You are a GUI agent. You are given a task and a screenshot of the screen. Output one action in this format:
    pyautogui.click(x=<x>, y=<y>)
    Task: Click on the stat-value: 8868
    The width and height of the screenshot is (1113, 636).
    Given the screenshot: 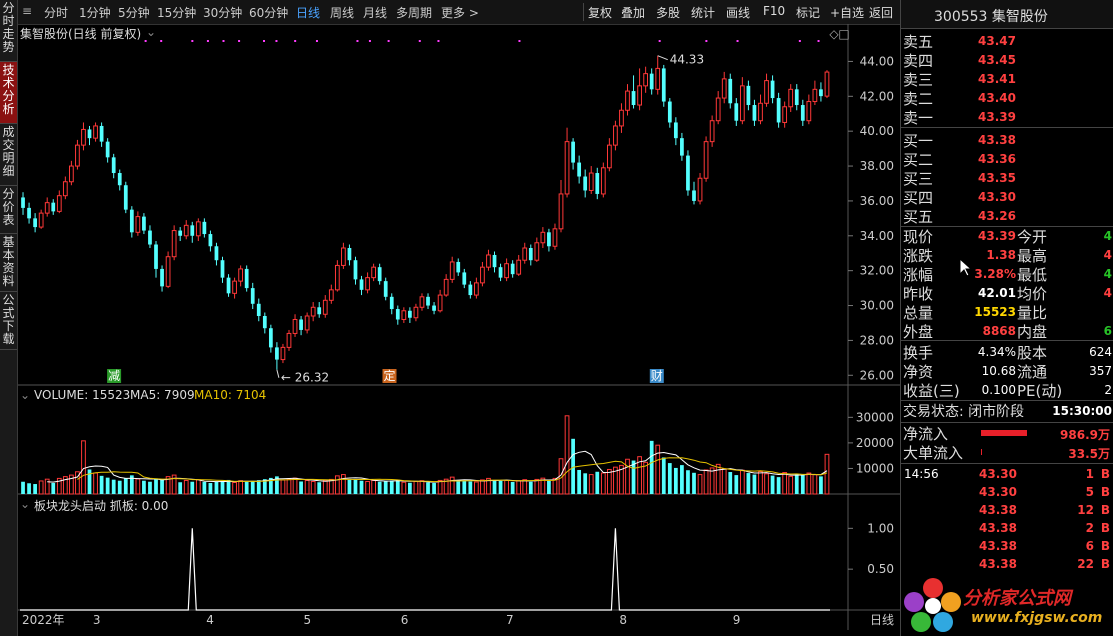 What is the action you would take?
    pyautogui.click(x=999, y=331)
    